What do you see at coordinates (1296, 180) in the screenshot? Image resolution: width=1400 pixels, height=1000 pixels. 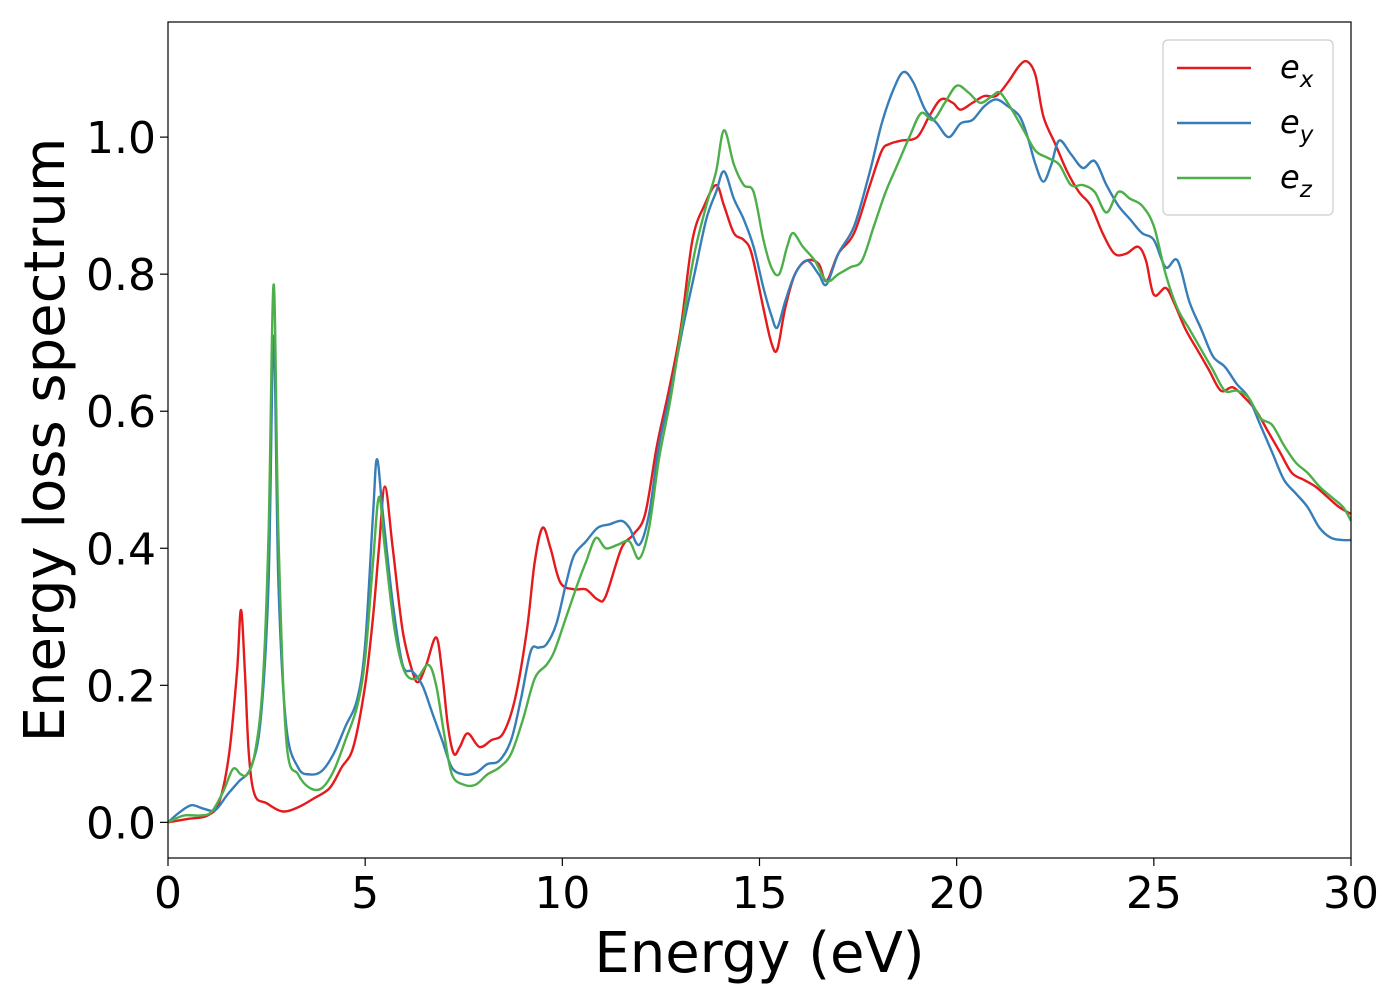 I see `legend-label-ez: ez` at bounding box center [1296, 180].